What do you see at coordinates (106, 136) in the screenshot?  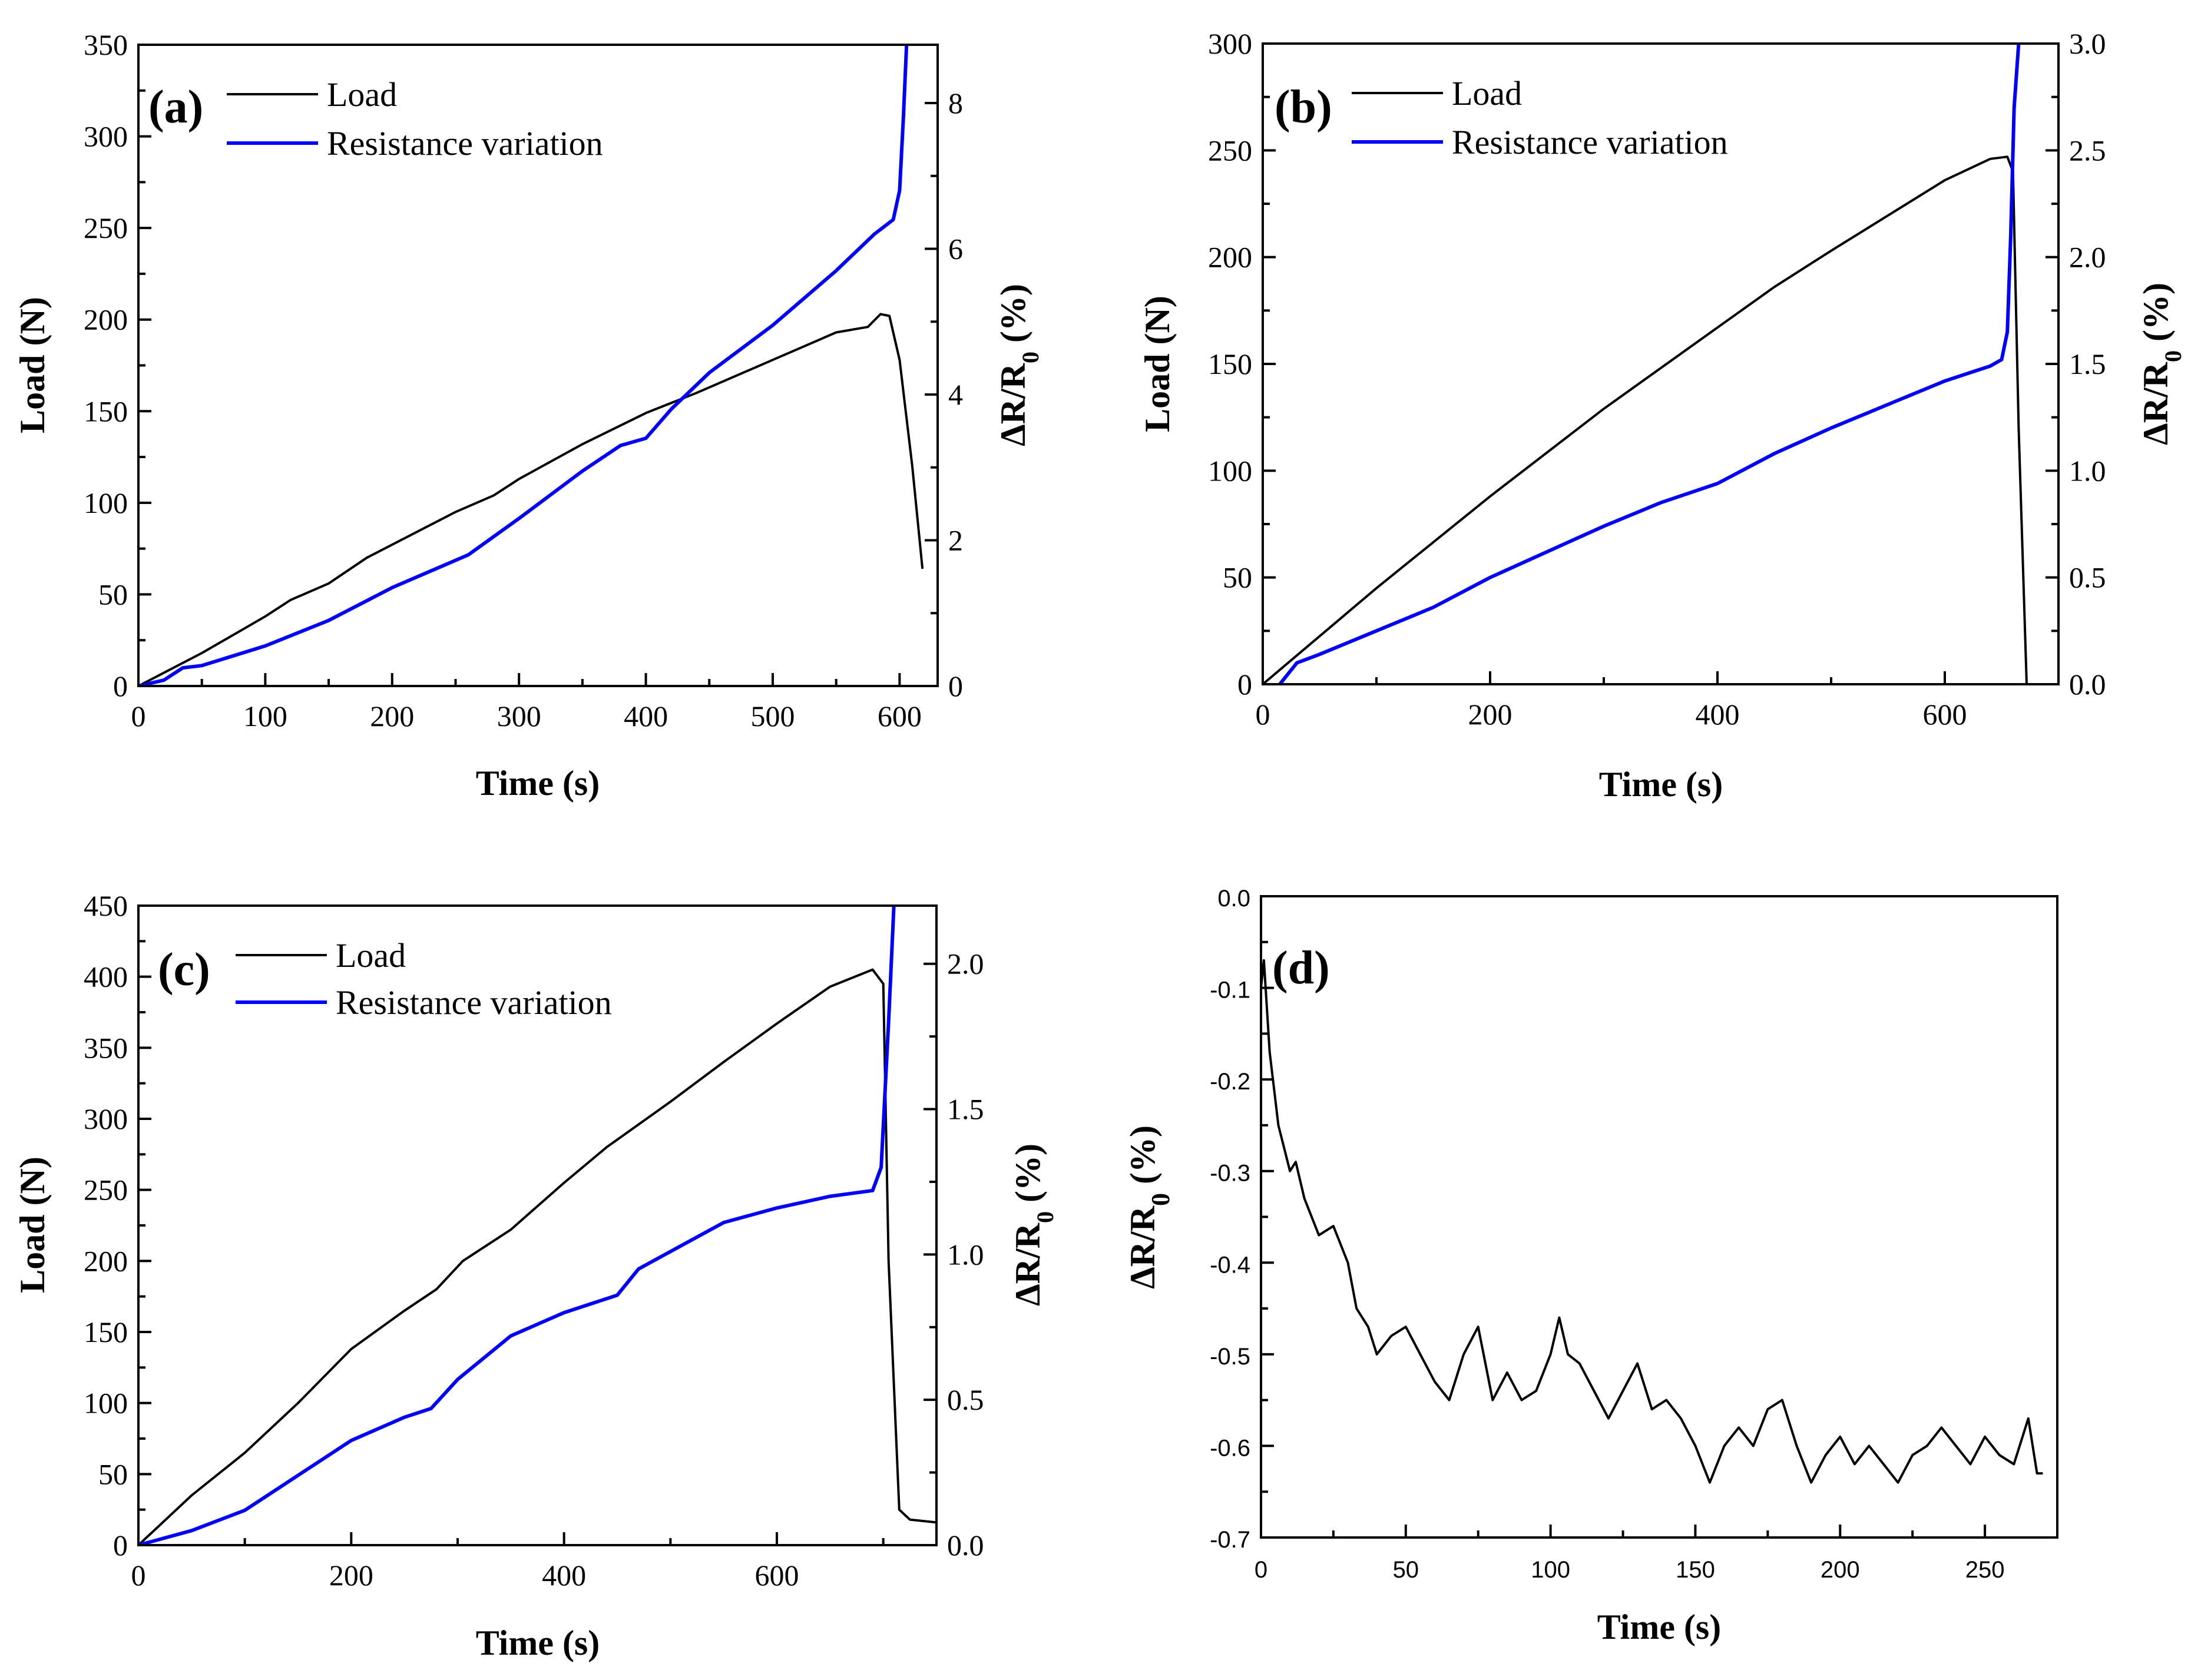 I see `panel-a-ytick-label-6: 300` at bounding box center [106, 136].